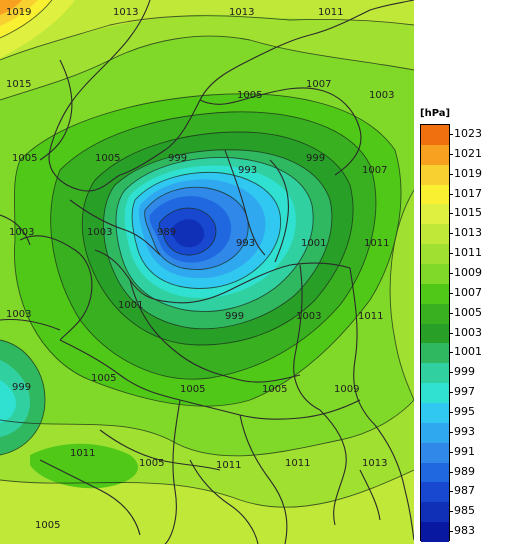 This screenshot has height=544, width=531. What do you see at coordinates (374, 170) in the screenshot?
I see `isobar-label: 1007` at bounding box center [374, 170].